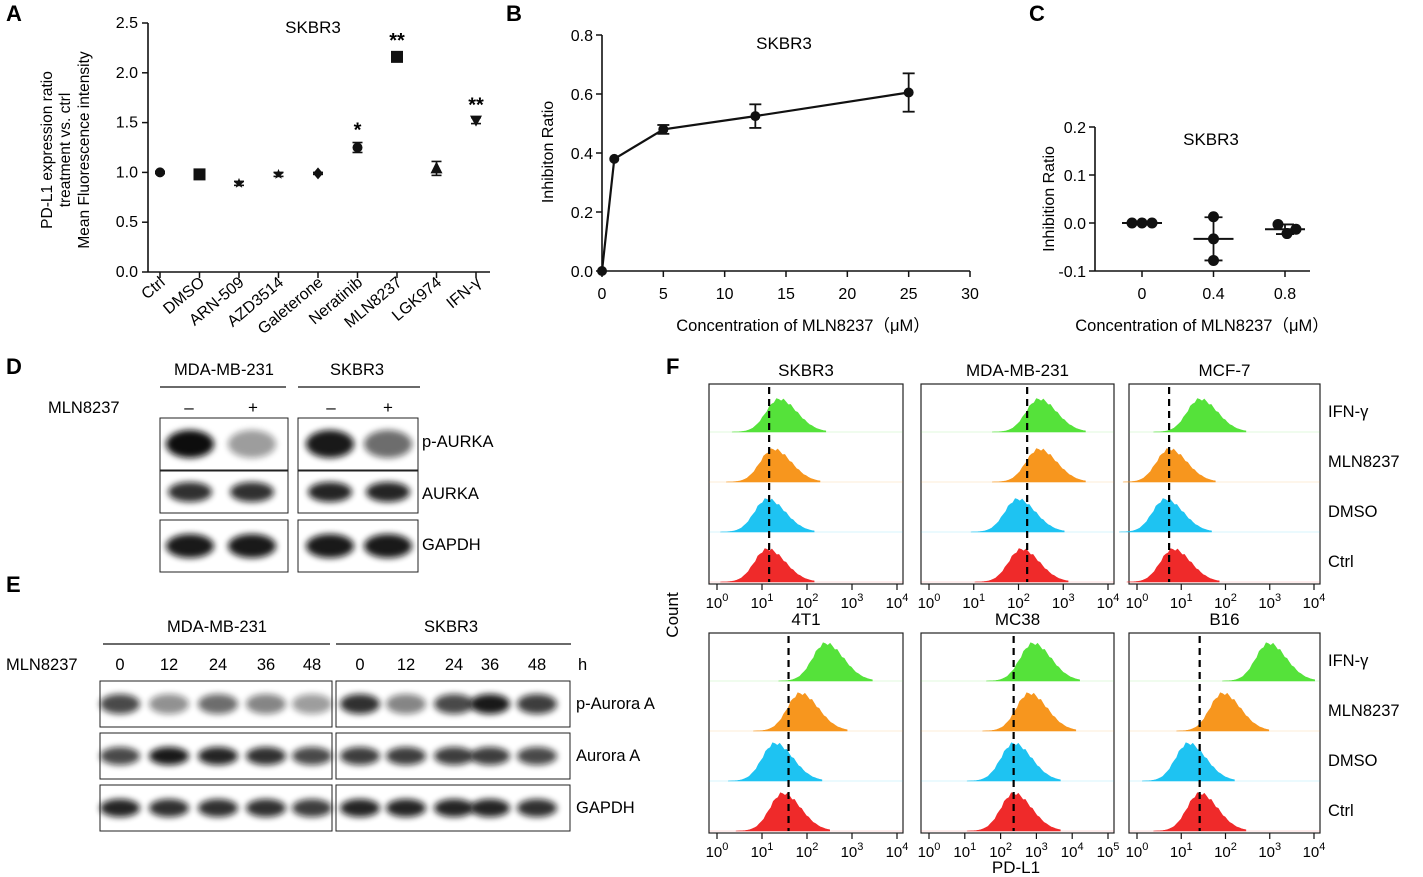  I want to click on panel-f-condition-label: DMSO, so click(1353, 761).